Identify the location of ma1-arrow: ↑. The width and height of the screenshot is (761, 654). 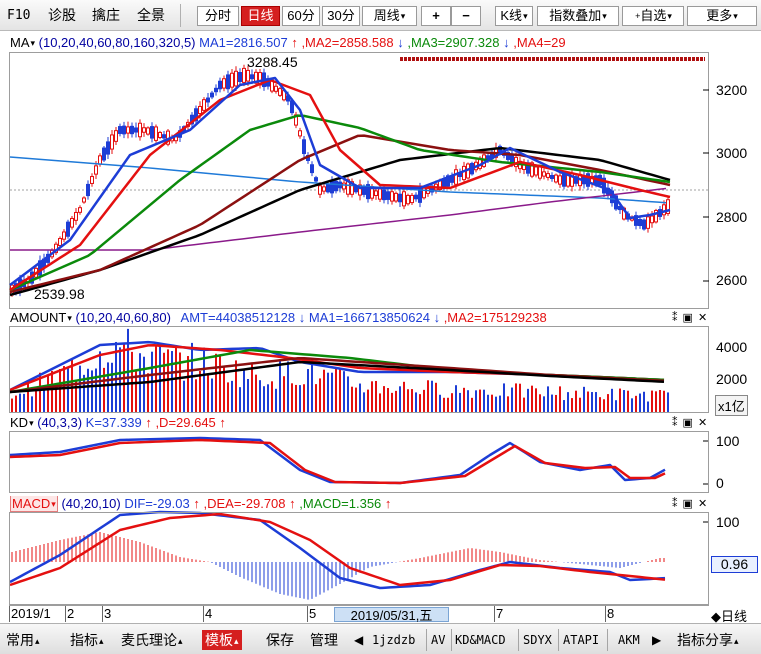
(294, 42).